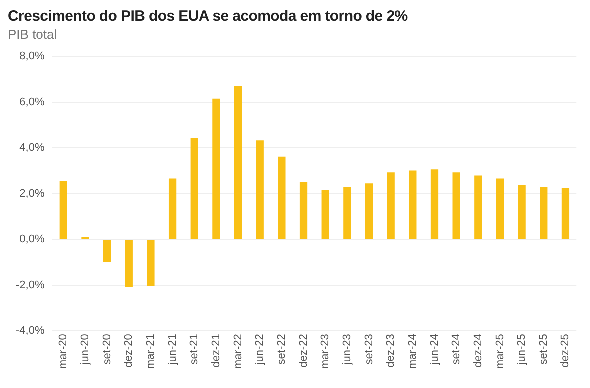 The width and height of the screenshot is (590, 388). What do you see at coordinates (566, 351) in the screenshot?
I see `x-tick-label: dez-25` at bounding box center [566, 351].